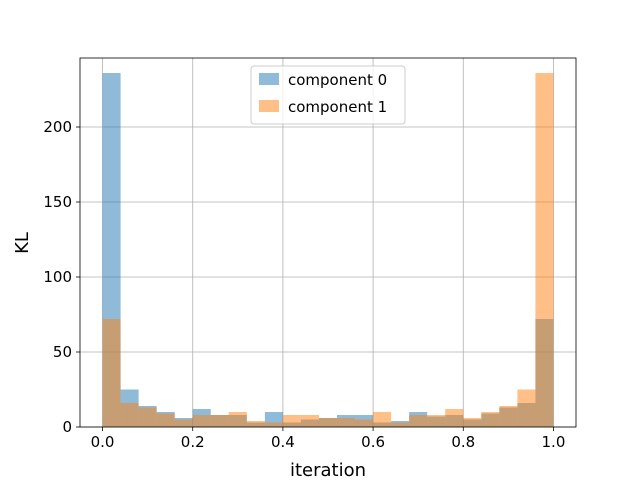 The width and height of the screenshot is (640, 480). What do you see at coordinates (463, 442) in the screenshot?
I see `x-tick-label: 0.8` at bounding box center [463, 442].